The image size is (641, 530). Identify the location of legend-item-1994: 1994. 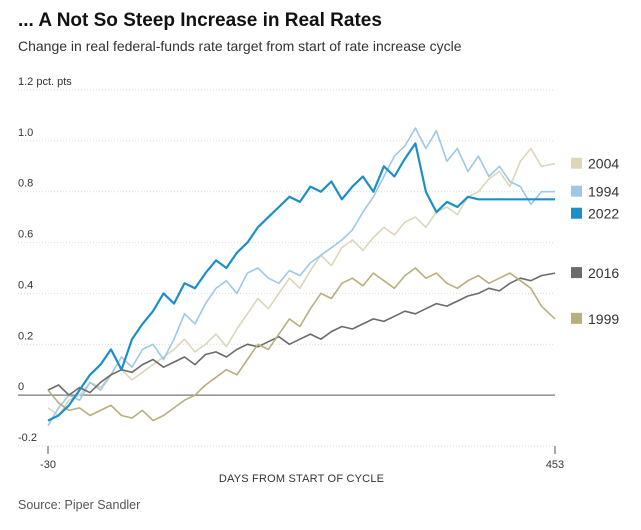
(595, 192).